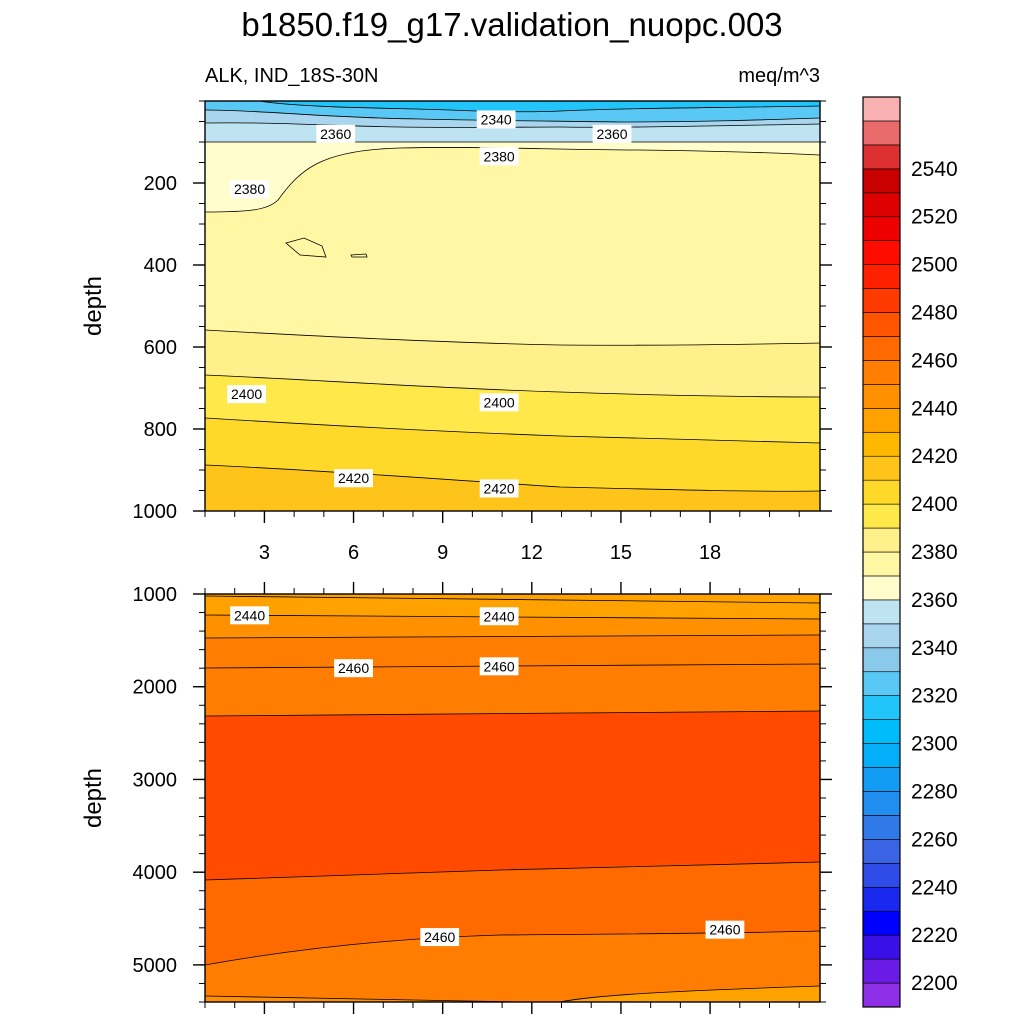  Describe the element at coordinates (934, 983) in the screenshot. I see `colorbar-label: 2200` at that location.